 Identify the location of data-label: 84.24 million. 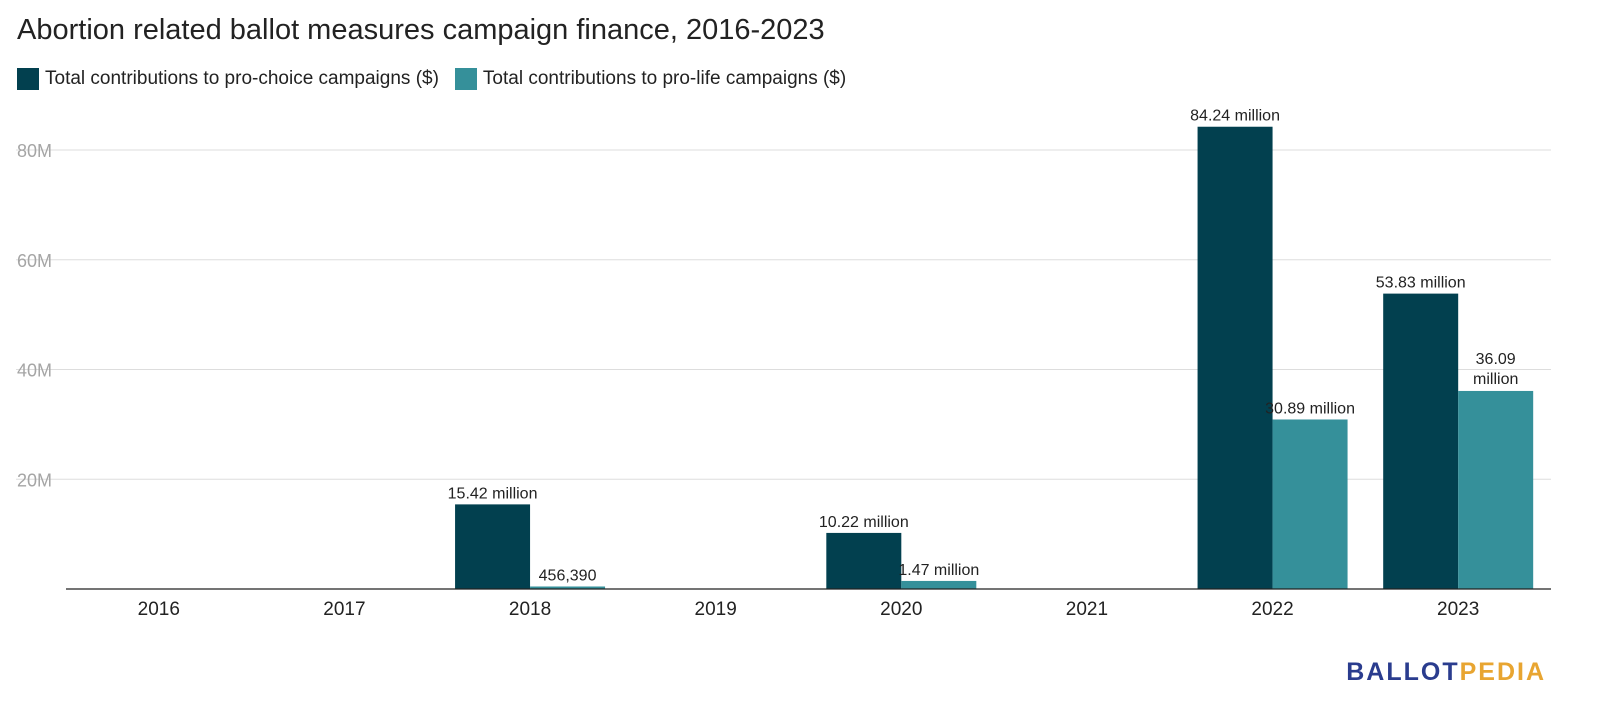
(1235, 116).